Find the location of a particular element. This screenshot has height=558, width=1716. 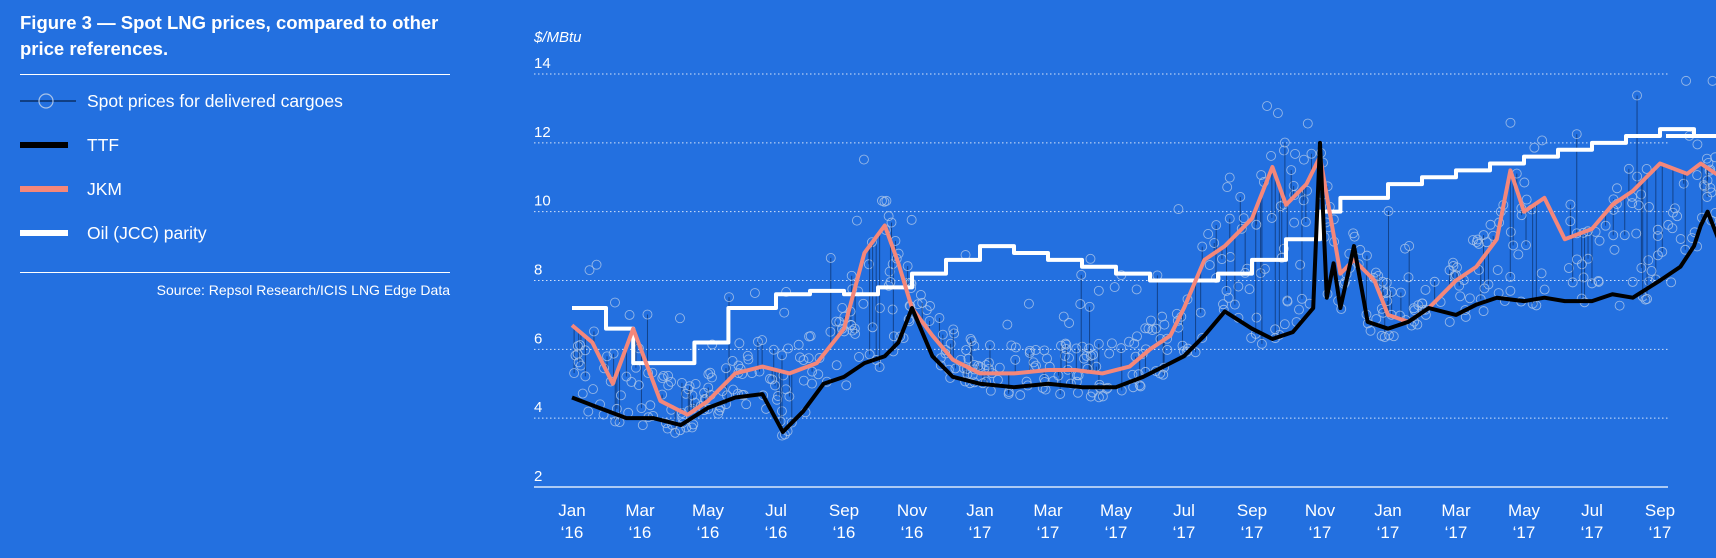

y-tick-label: 6 is located at coordinates (538, 338).